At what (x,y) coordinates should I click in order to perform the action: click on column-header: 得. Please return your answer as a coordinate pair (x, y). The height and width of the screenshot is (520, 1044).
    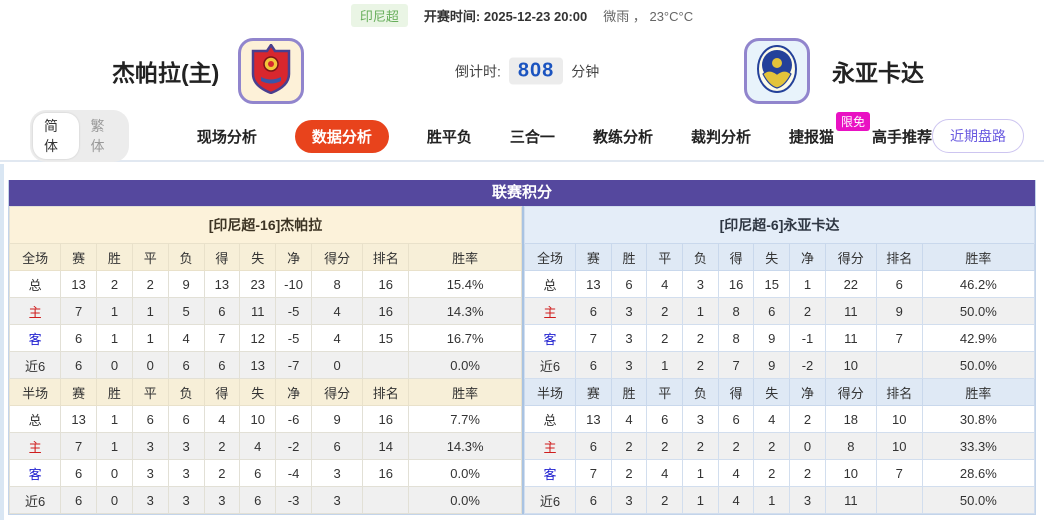
    Looking at the image, I should click on (736, 257).